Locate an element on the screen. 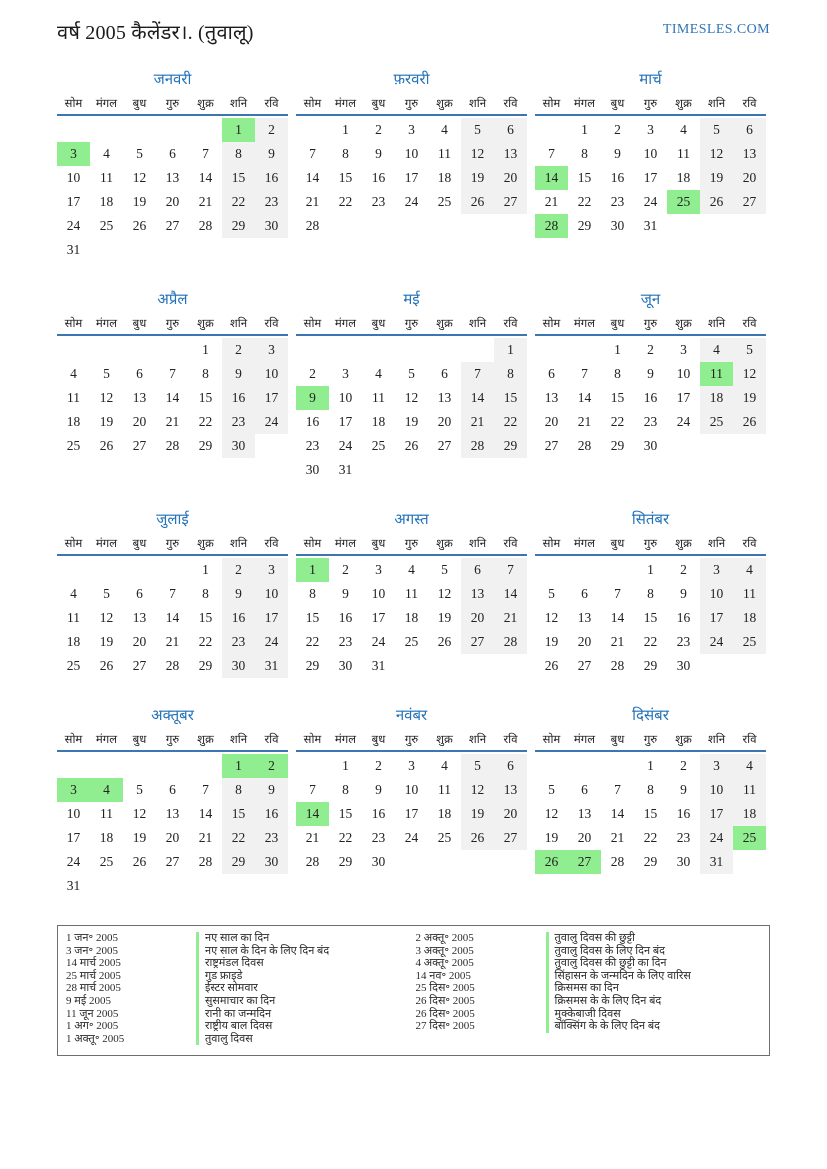 This screenshot has width=827, height=1169. week-row: 29 30 31 is located at coordinates (411, 666).